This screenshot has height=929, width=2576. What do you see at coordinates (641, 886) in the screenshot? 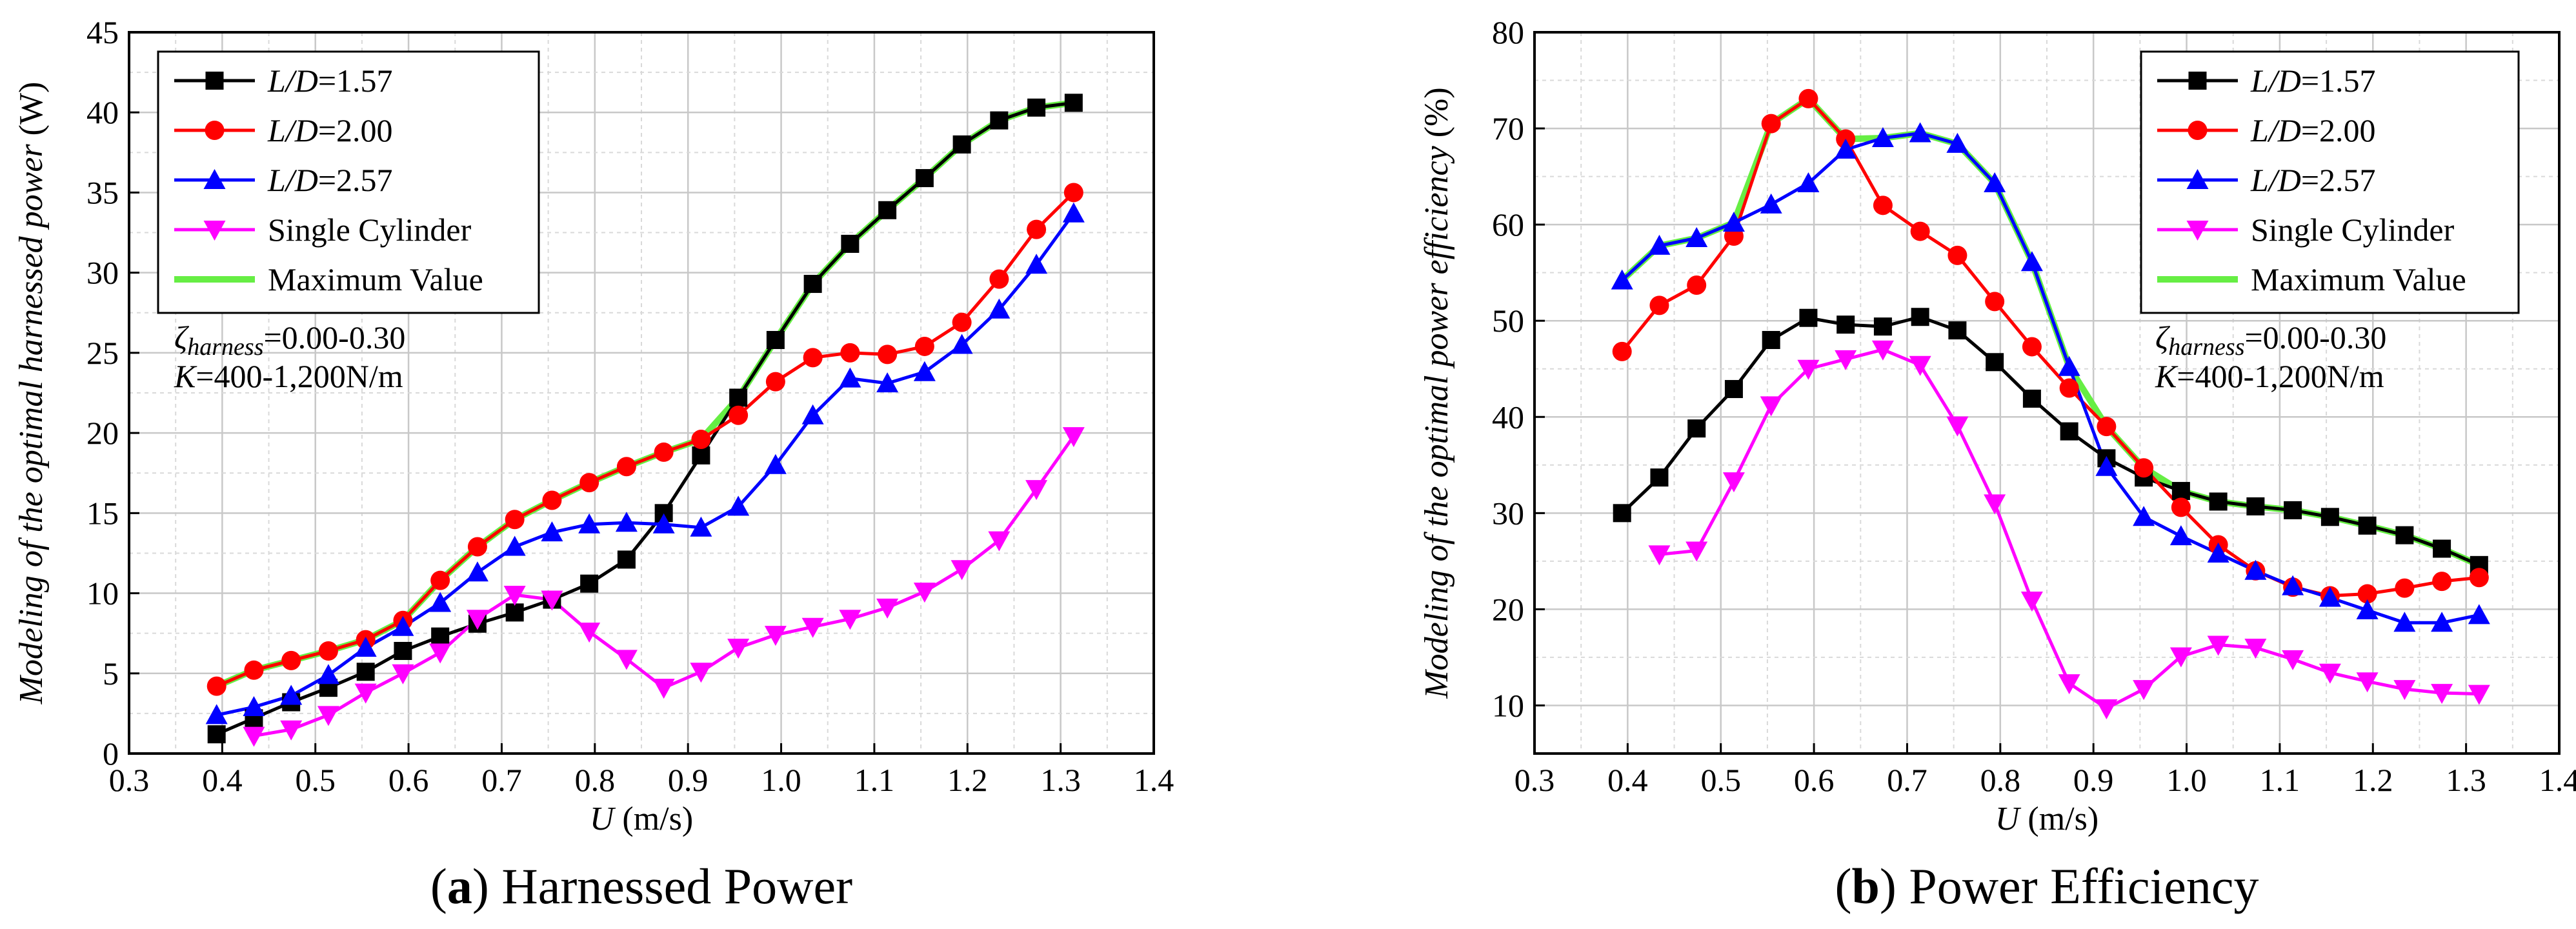
I see `panel-a-caption: (a) Harnessed Power` at bounding box center [641, 886].